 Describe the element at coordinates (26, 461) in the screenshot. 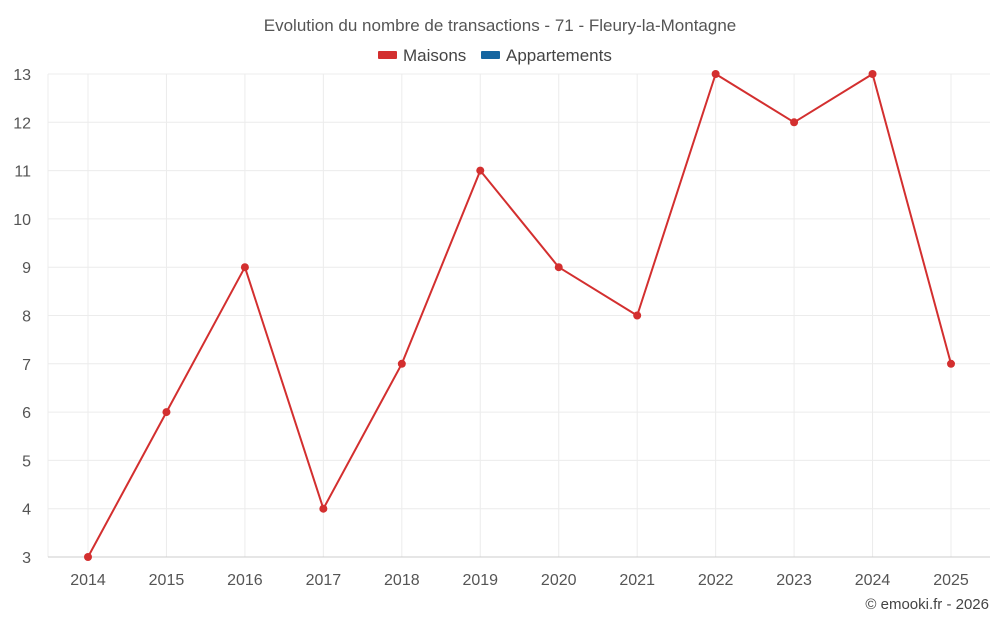

I see `y-tick-label: 5` at that location.